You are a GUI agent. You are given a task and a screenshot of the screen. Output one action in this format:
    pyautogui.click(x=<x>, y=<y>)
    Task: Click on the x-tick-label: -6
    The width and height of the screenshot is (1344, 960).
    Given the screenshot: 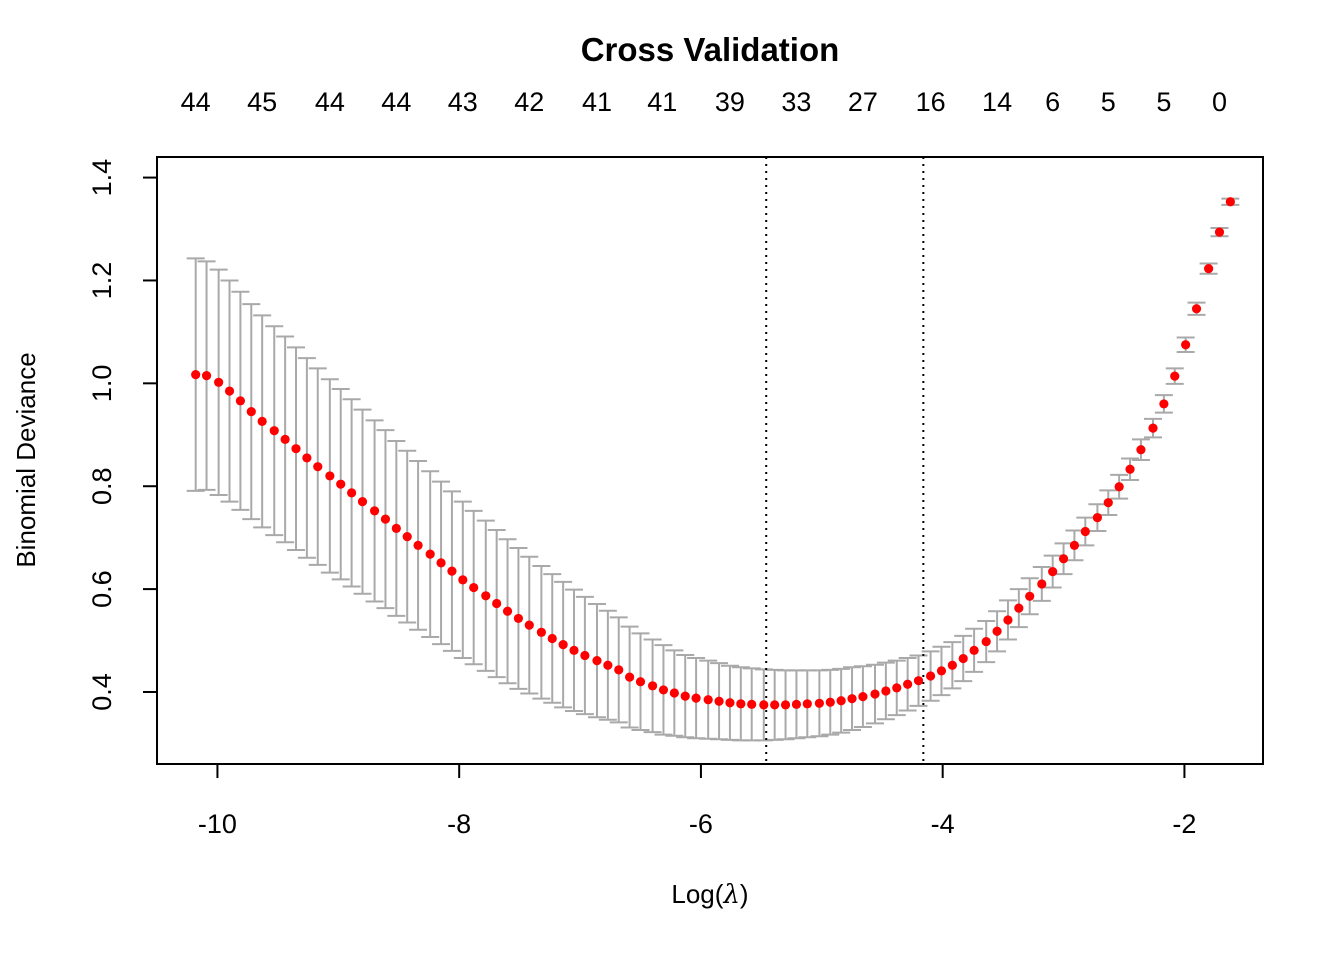 What is the action you would take?
    pyautogui.click(x=701, y=824)
    